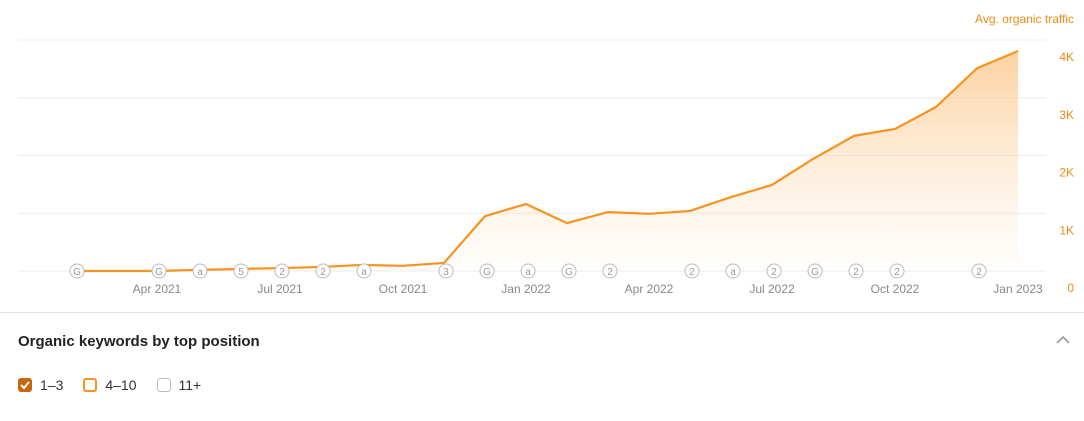 This screenshot has width=1084, height=421. I want to click on y-tick-label: 1K, so click(1066, 230).